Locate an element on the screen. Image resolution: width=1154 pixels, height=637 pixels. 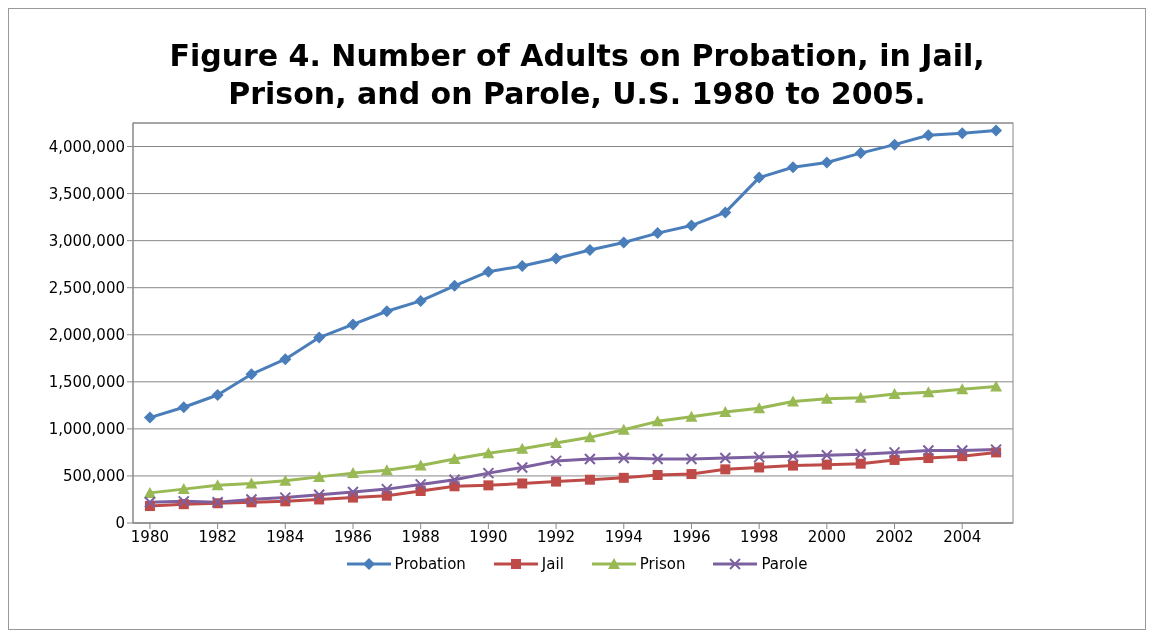
legend-label: Jail is located at coordinates (552, 564).